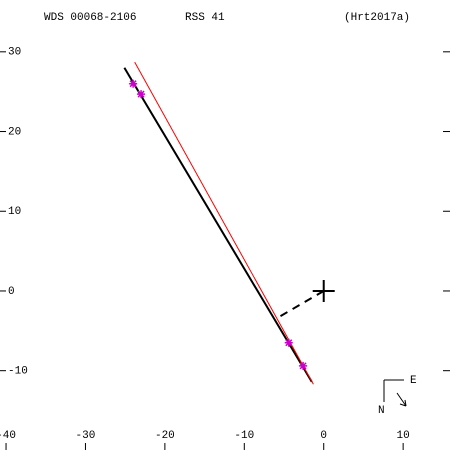 The width and height of the screenshot is (450, 450). Describe the element at coordinates (323, 290) in the screenshot. I see `primary-star` at that location.